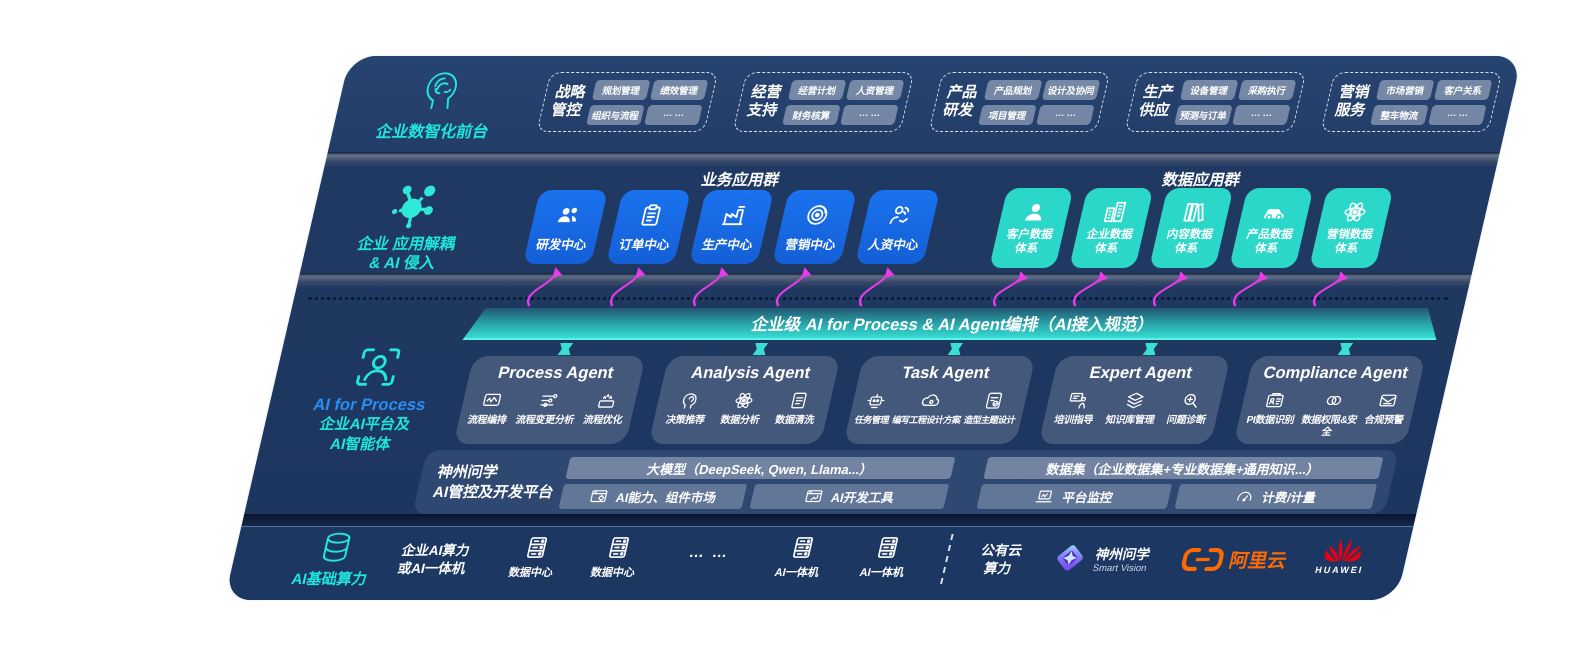 This screenshot has height=647, width=1572. I want to click on front-pill: 客户关系, so click(1463, 89).